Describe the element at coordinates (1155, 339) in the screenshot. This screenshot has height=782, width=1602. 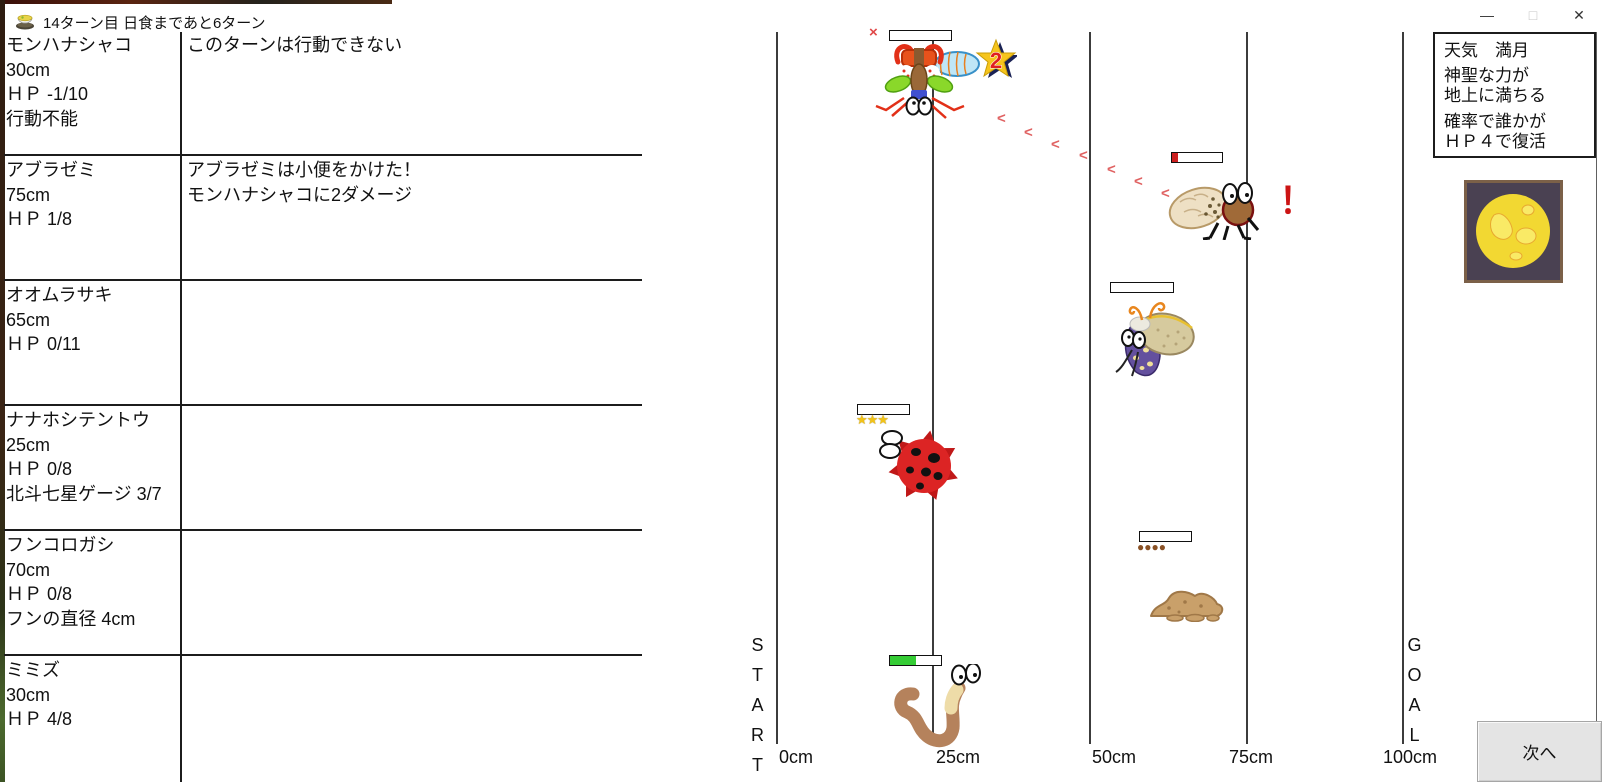
I see `sprite-butterfly` at that location.